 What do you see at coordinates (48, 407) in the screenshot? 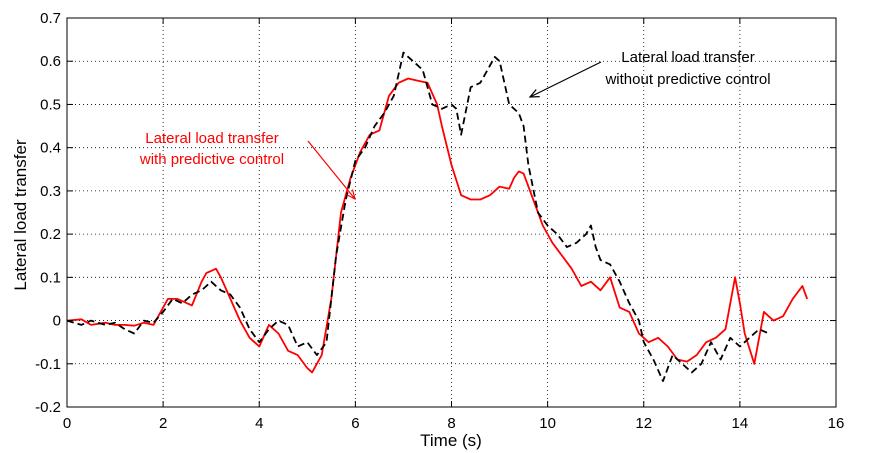
I see `y-tick-label: -0.2` at bounding box center [48, 407].